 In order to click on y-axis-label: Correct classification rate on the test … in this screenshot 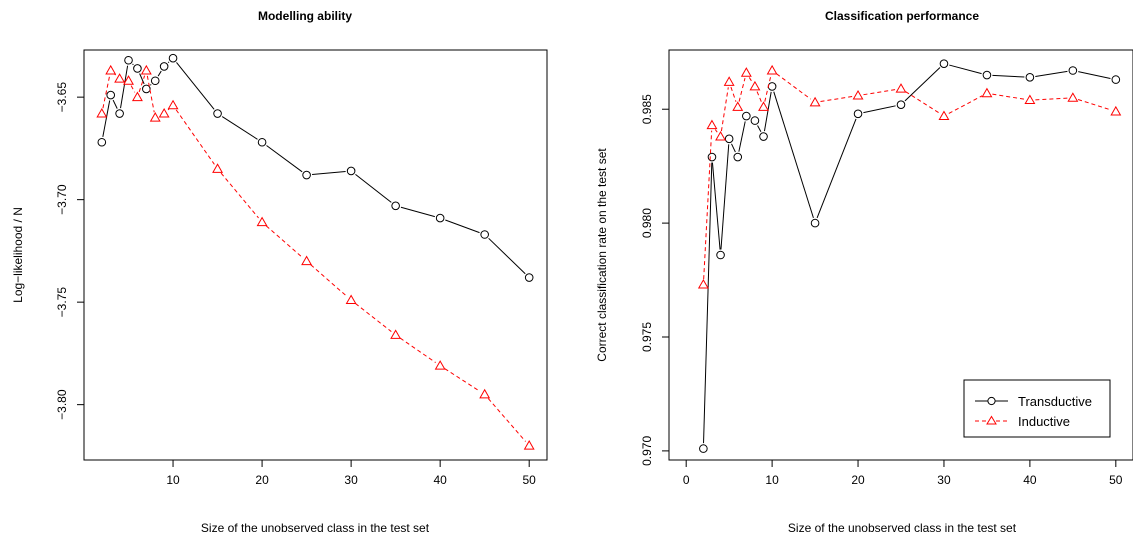, I will do `click(602, 255)`.